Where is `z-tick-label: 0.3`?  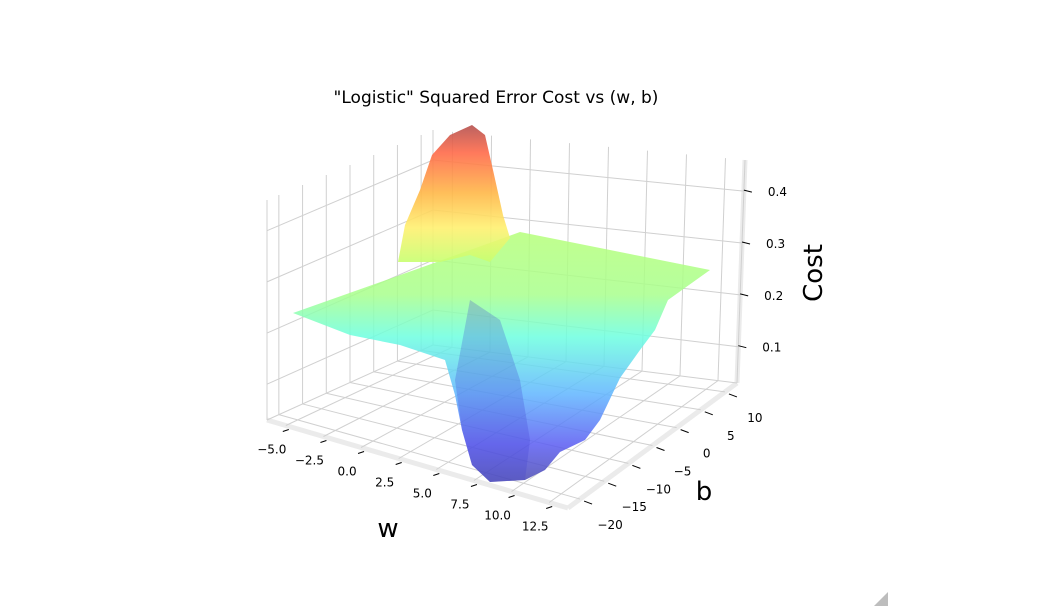
z-tick-label: 0.3 is located at coordinates (775, 244).